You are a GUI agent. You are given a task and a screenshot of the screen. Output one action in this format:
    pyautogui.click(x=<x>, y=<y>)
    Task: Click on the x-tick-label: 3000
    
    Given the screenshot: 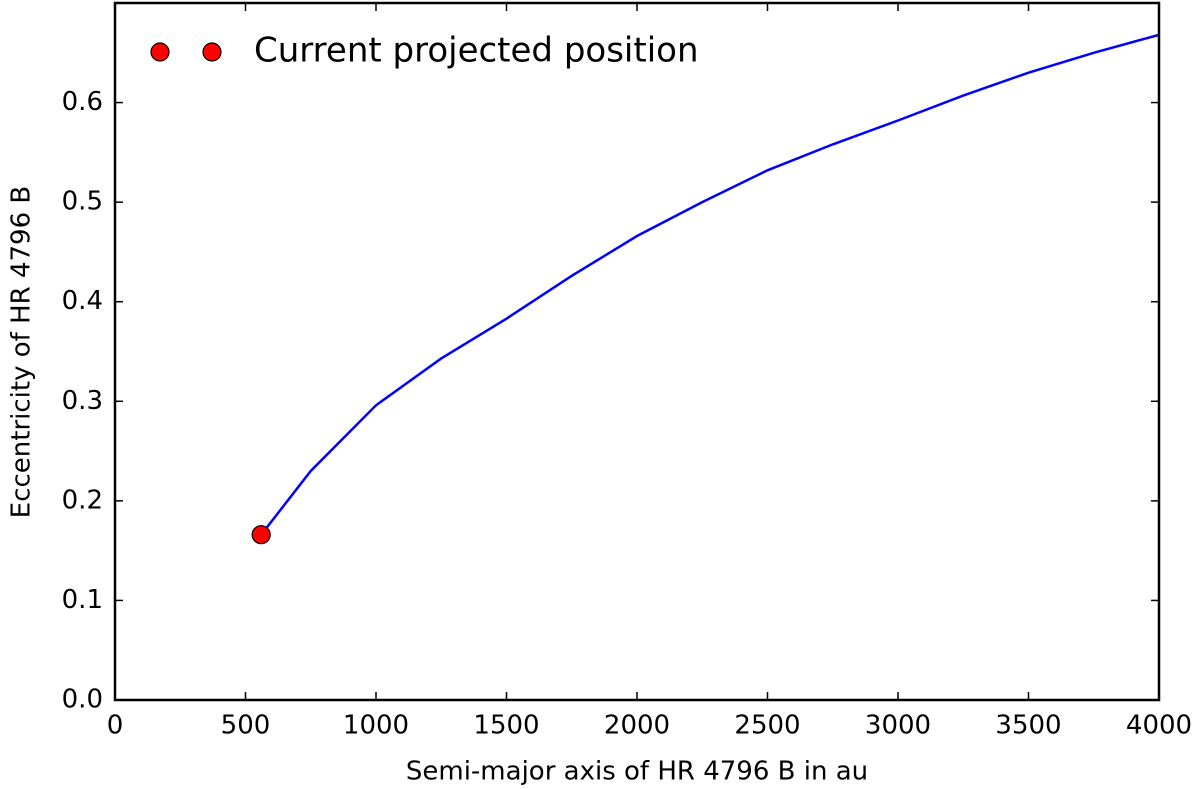 What is the action you would take?
    pyautogui.click(x=898, y=726)
    